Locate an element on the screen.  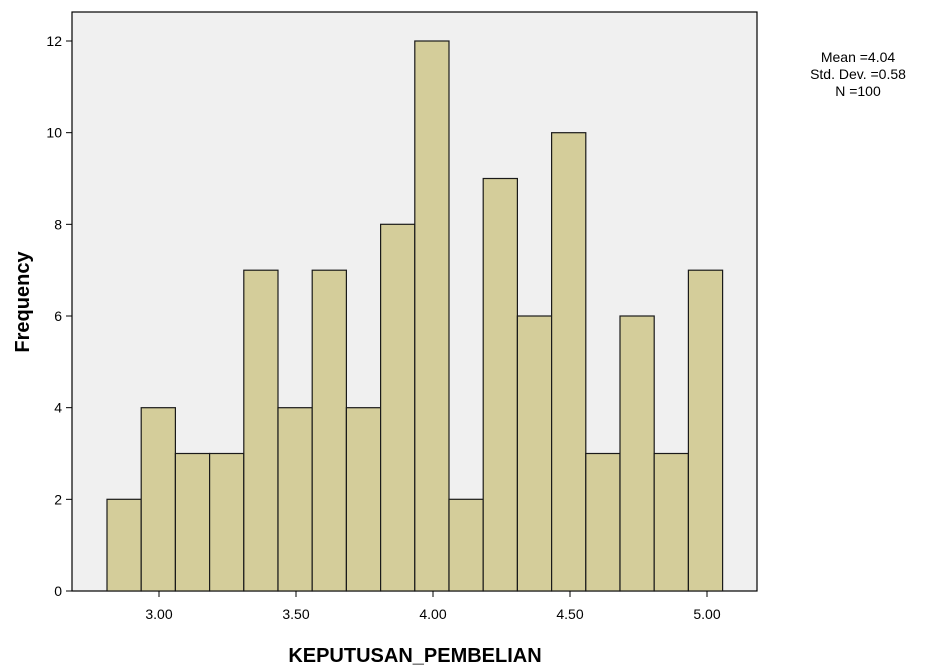
x-axis-label: KEPUTUSAN_PEMBELIAN is located at coordinates (414, 656).